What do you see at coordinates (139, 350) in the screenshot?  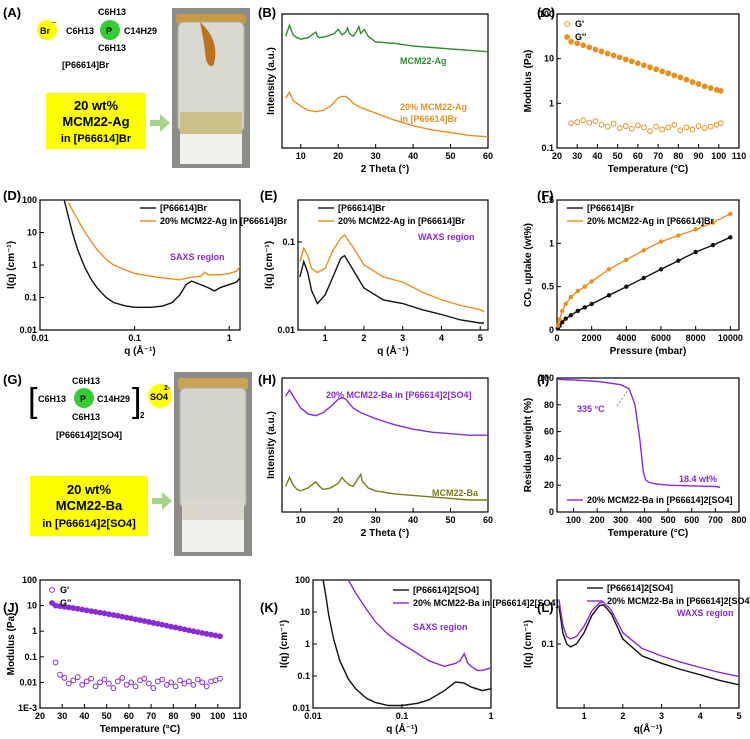 I see `chart-d-xlabel: q (Å⁻¹)` at bounding box center [139, 350].